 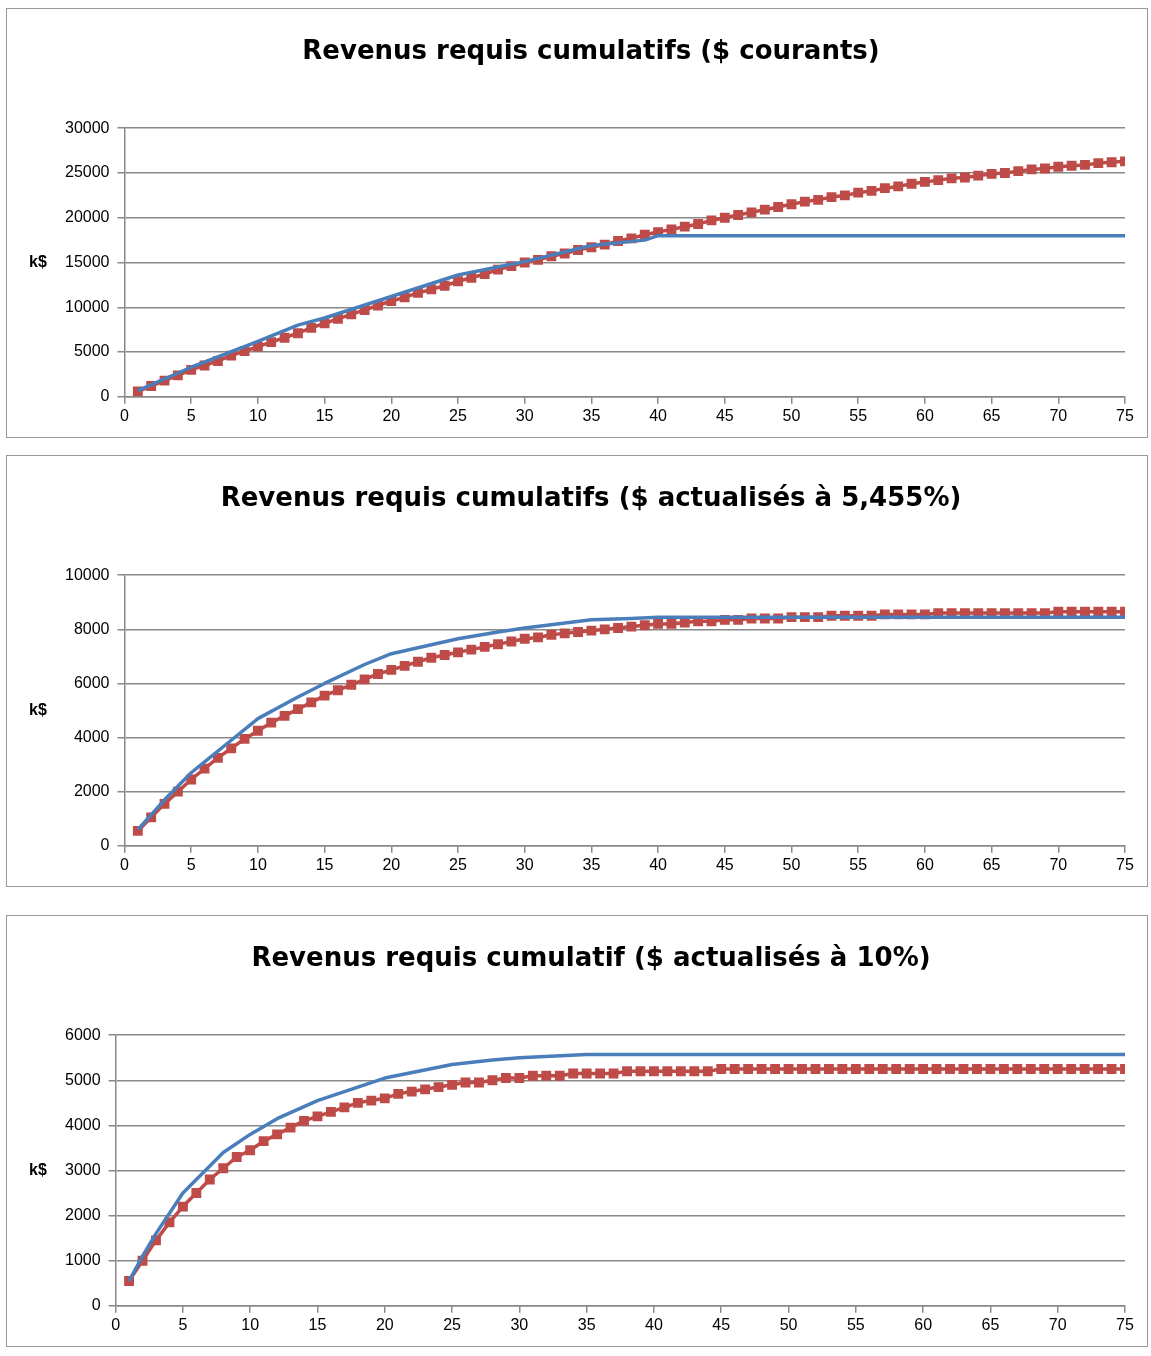 I want to click on y-tick-label: 30000, so click(x=87, y=127).